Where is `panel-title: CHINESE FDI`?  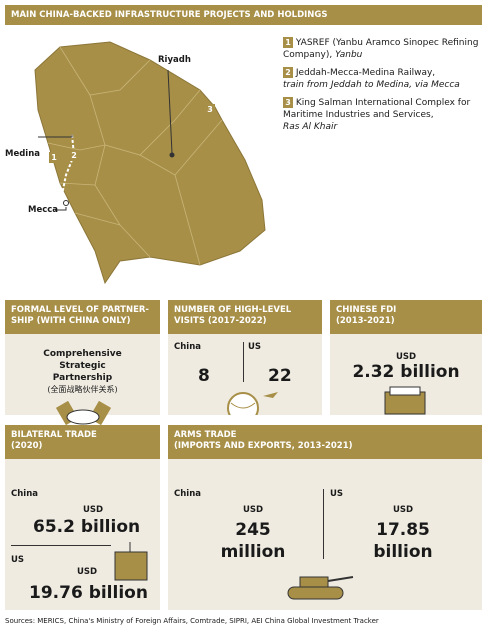
panel-title: CHINESE FDI is located at coordinates (366, 310).